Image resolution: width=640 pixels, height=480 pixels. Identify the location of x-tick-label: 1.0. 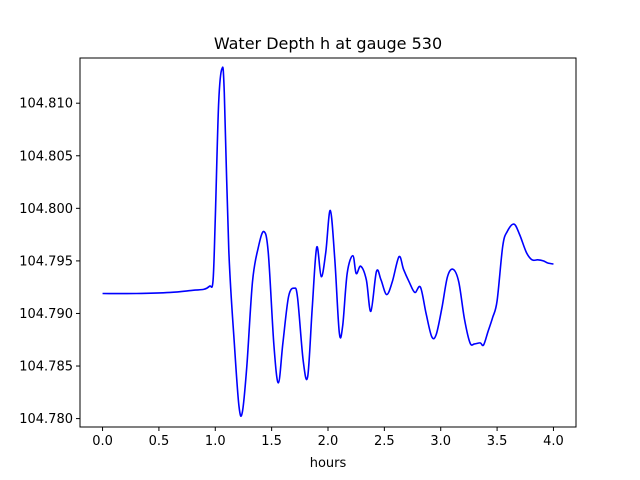
(215, 441).